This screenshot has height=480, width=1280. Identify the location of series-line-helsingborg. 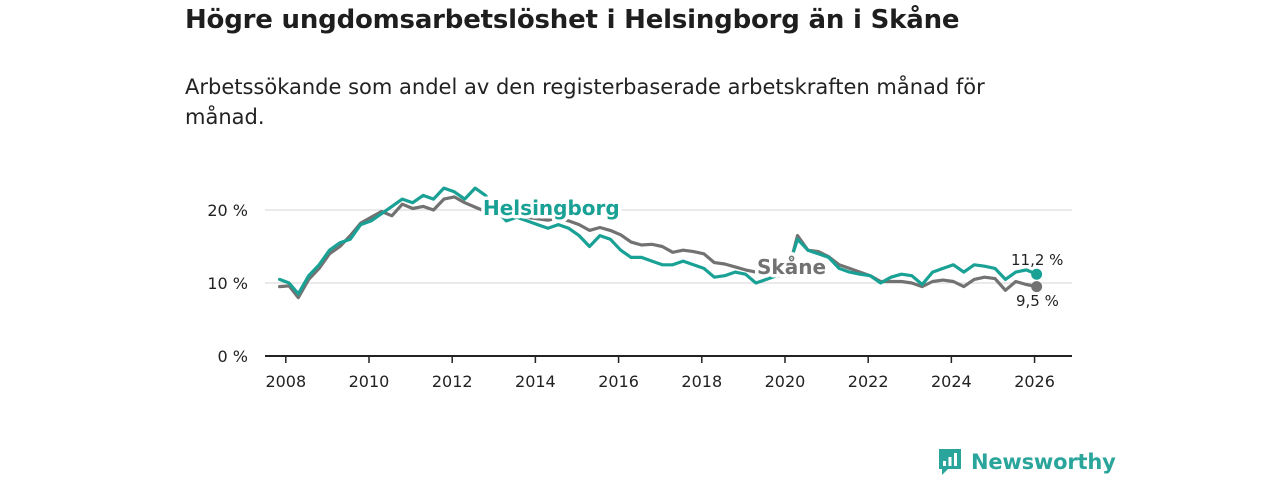
(658, 241).